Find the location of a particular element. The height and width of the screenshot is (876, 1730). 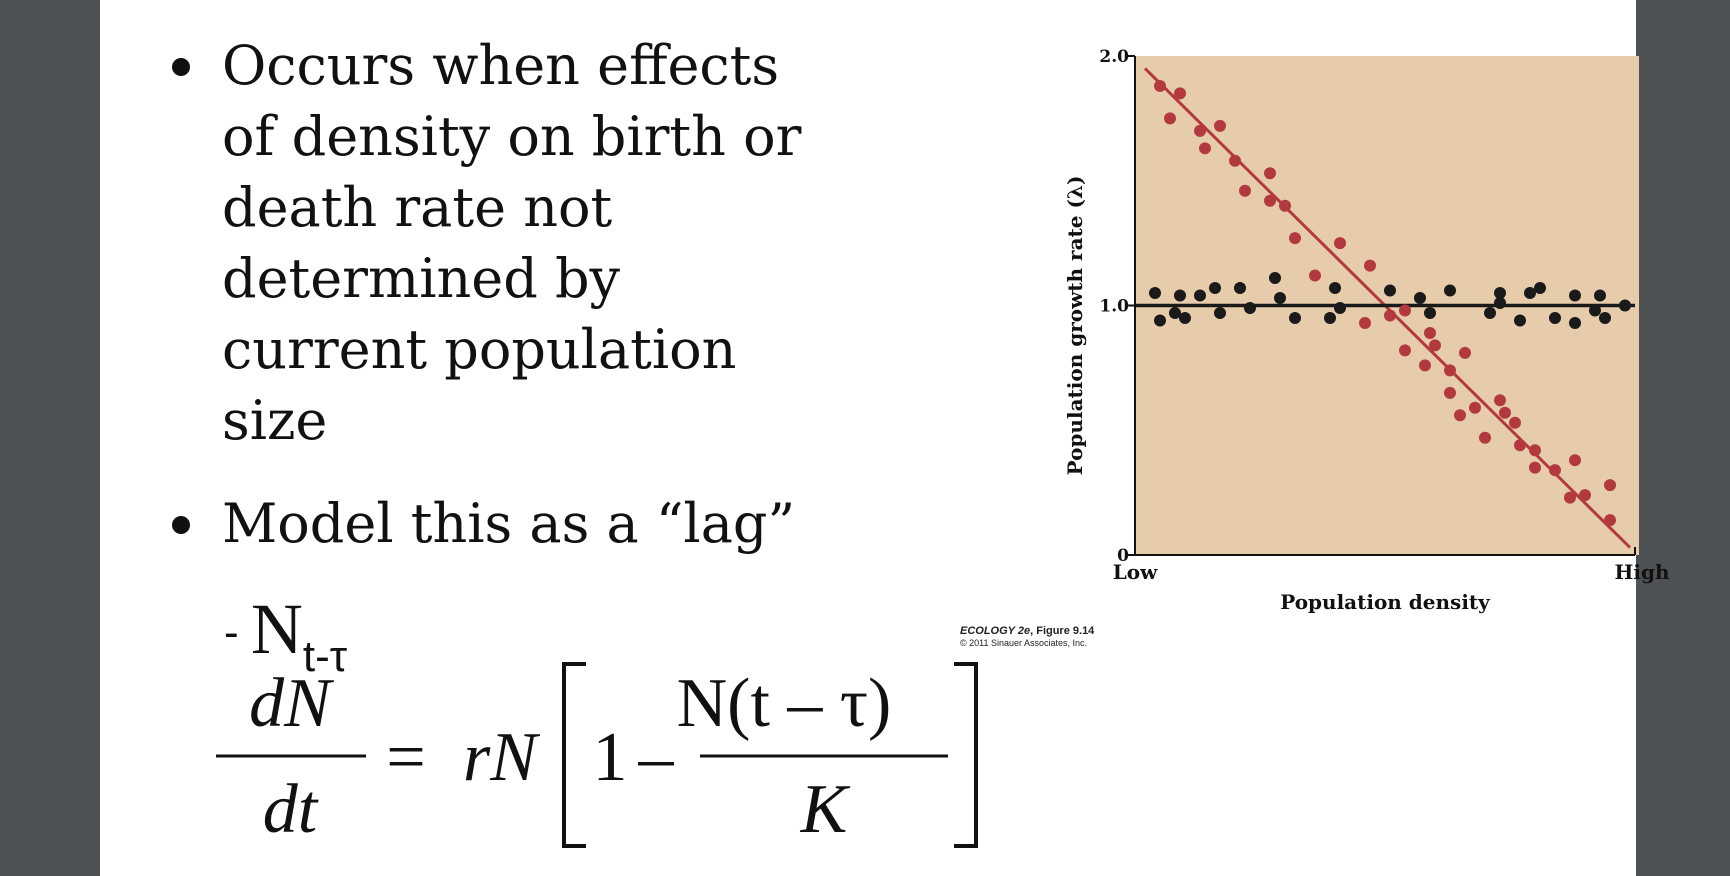

eq-one: 1 is located at coordinates (610, 757).